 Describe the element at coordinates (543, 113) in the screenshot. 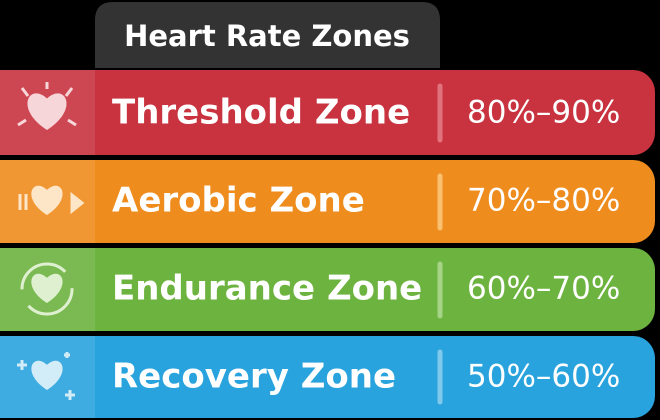

I see `zone-range: 80%–90%` at that location.